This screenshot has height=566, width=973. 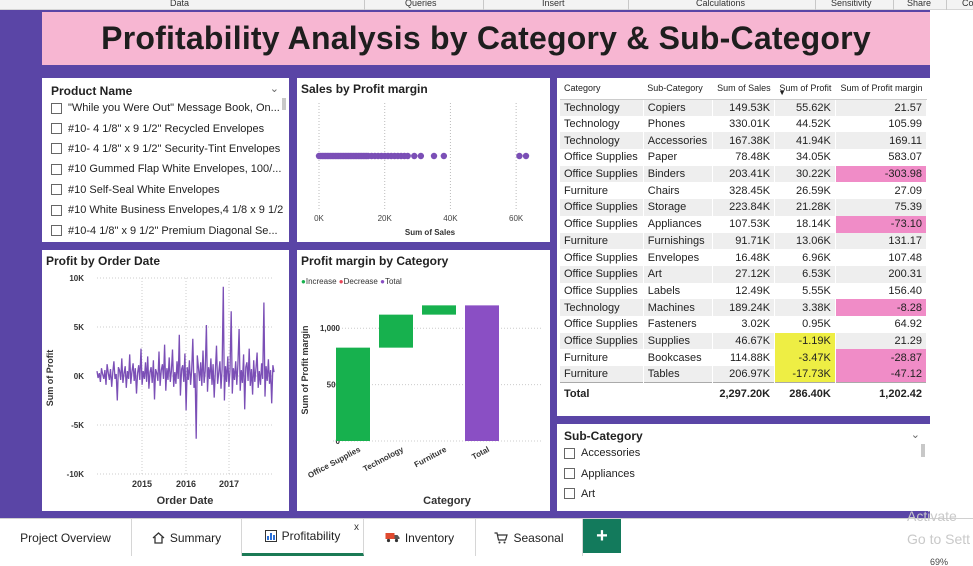 What do you see at coordinates (744, 157) in the screenshot?
I see `table-row: Office Supplies Paper 78.48K 34.05K 583.07` at bounding box center [744, 157].